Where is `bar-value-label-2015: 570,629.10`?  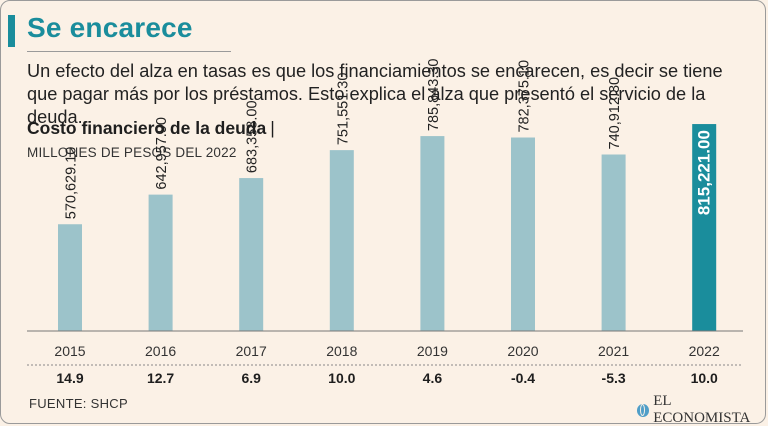 bar-value-label-2015: 570,629.10 is located at coordinates (72, 183).